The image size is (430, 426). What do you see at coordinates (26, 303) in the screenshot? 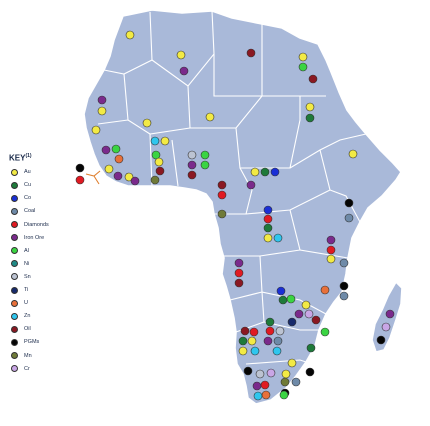
I see `key-label: U` at bounding box center [26, 303].